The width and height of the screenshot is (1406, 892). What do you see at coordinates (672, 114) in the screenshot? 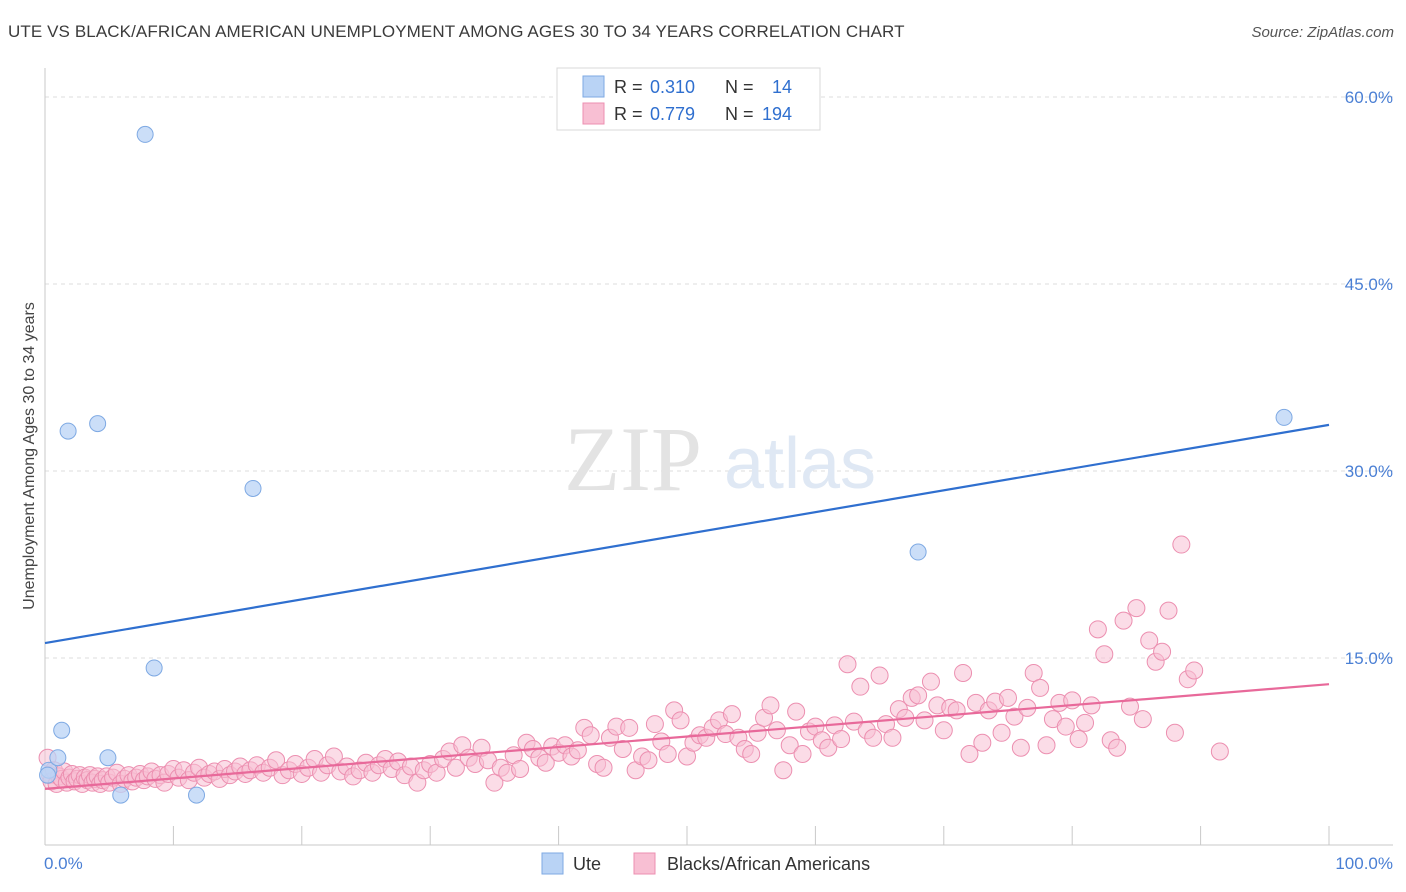
I see `stats-r-value-blacks: 0.779` at bounding box center [672, 114].